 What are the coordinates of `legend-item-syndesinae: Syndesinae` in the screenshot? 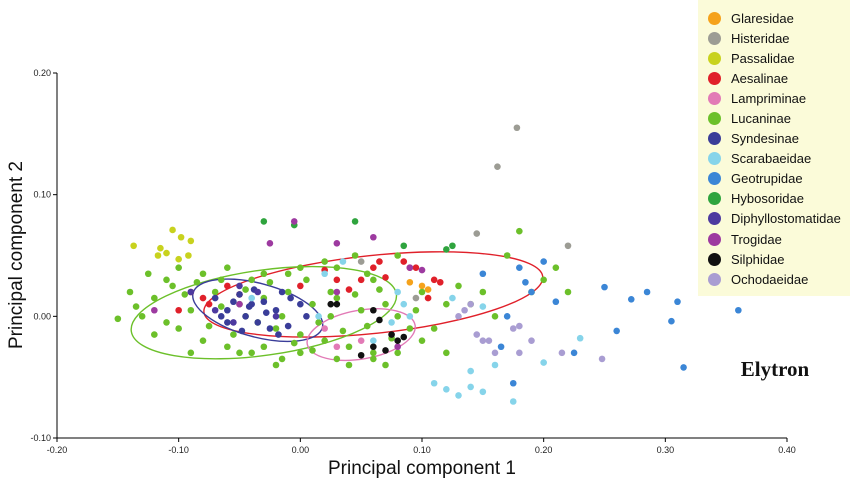 It's located at (779, 139).